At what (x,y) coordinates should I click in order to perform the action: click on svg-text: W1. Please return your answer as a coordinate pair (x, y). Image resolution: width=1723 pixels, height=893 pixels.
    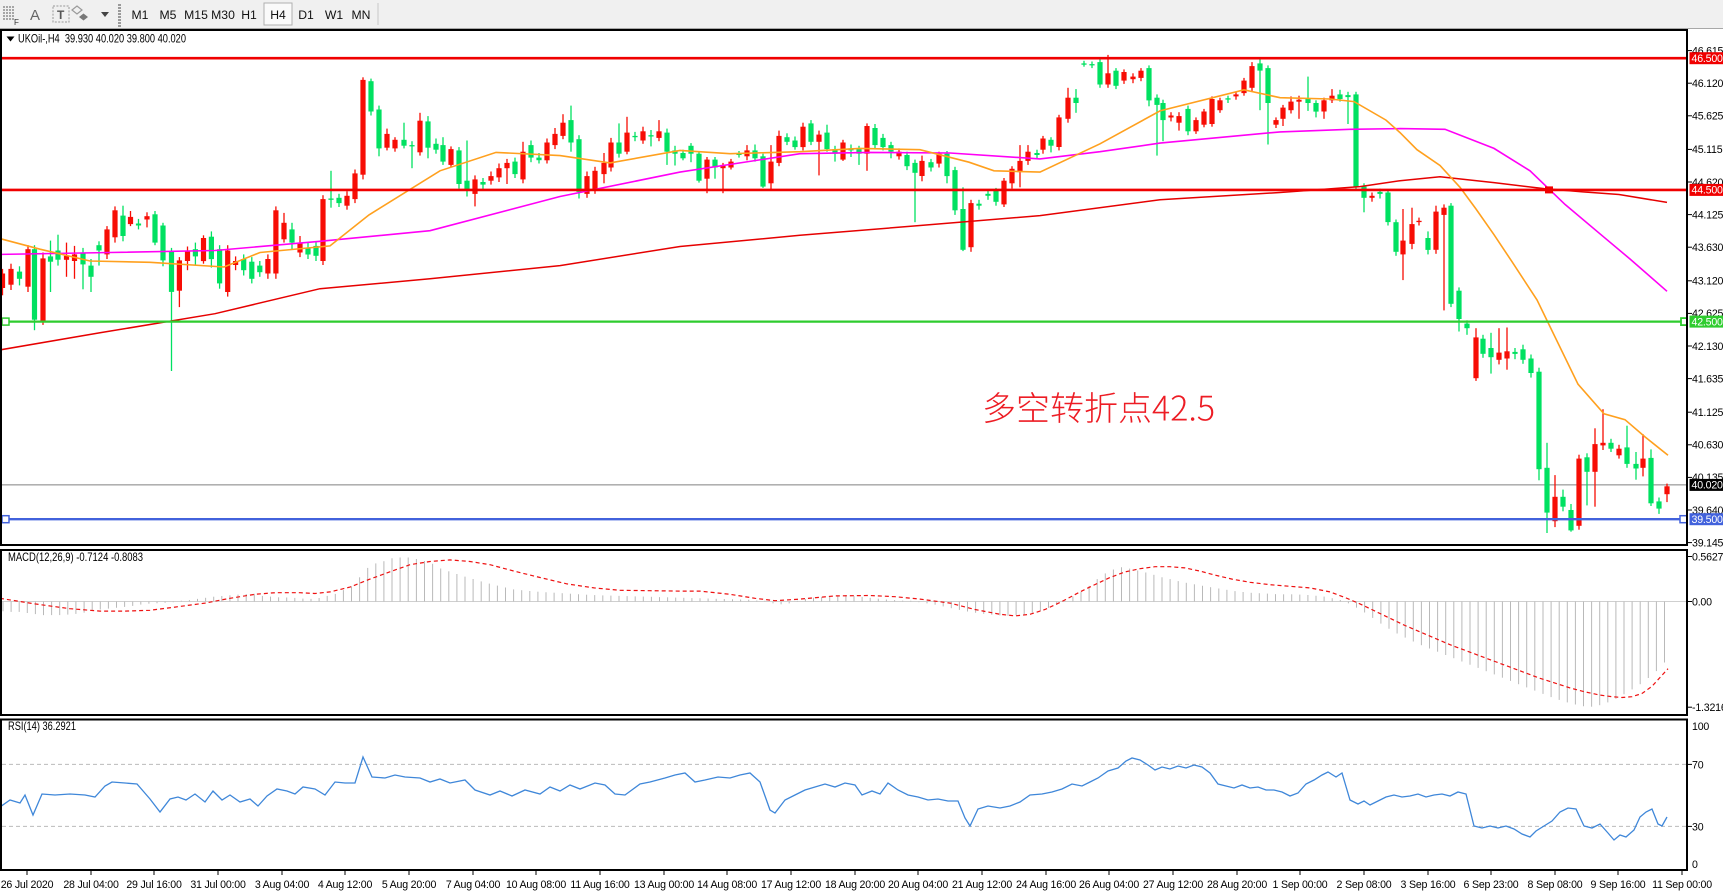
    Looking at the image, I should click on (334, 15).